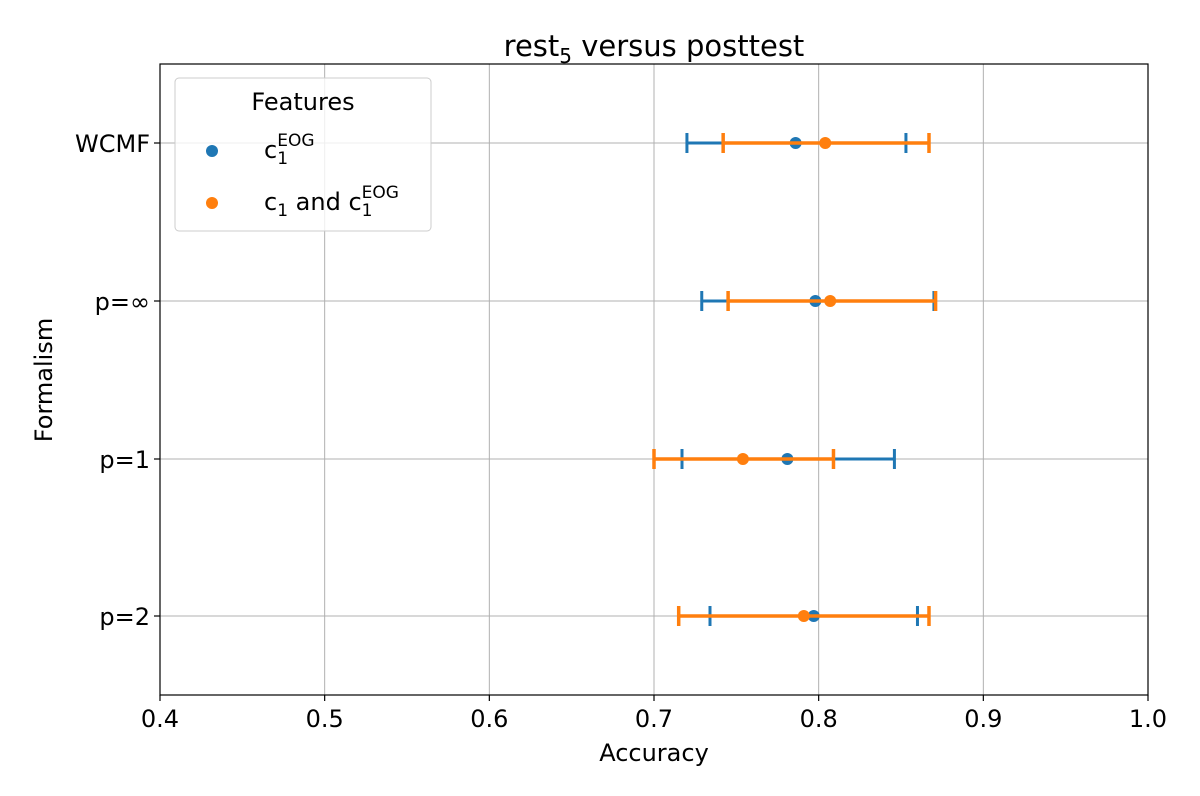 The width and height of the screenshot is (1200, 796). I want to click on legend-prefix-sub: 1, so click(282, 211).